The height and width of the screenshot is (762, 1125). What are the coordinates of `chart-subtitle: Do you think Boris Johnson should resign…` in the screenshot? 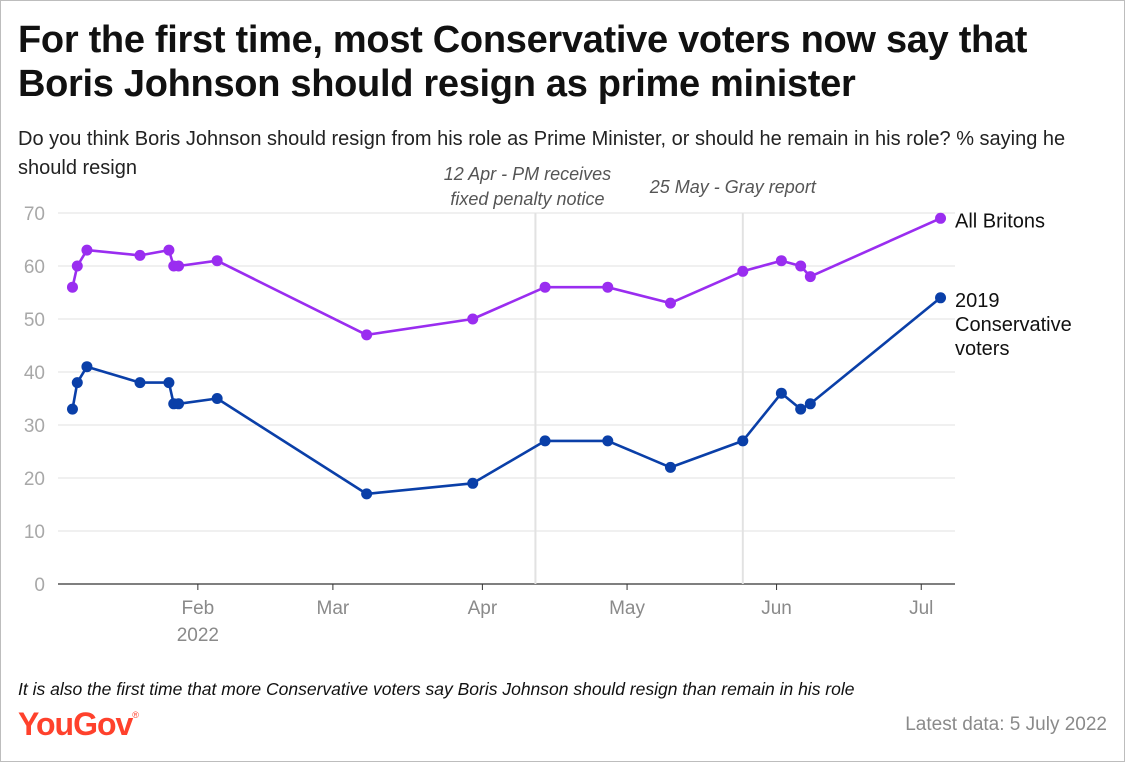 It's located at (542, 153).